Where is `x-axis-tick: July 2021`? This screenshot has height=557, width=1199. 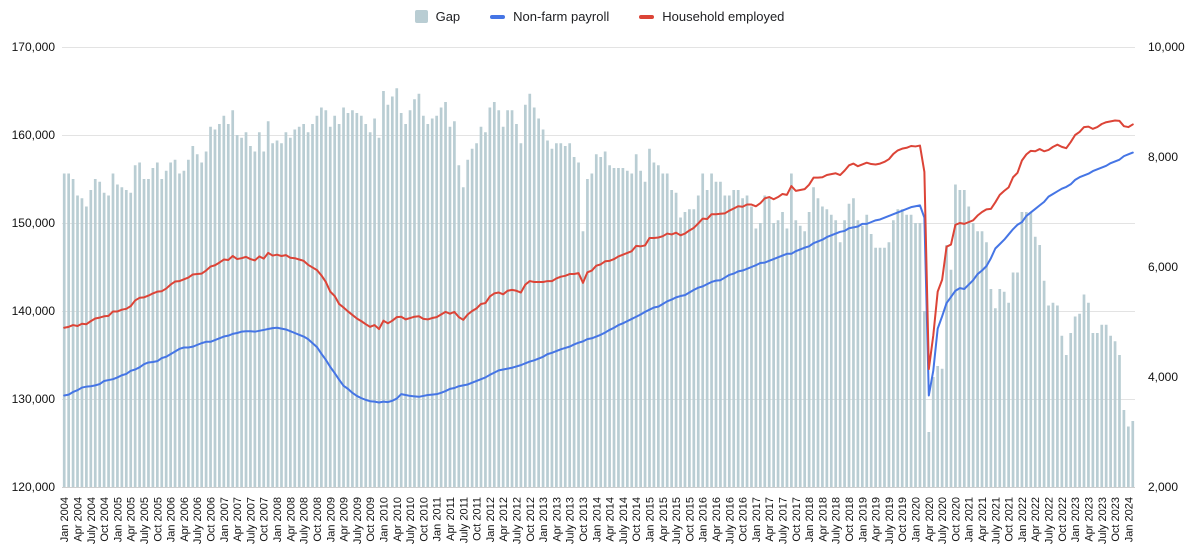
x-axis-tick: July 2021 is located at coordinates (996, 520).